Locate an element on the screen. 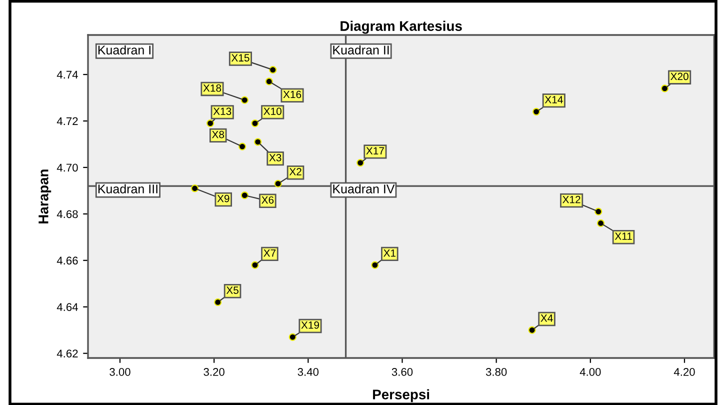 This screenshot has width=718, height=405. data-label: X20 is located at coordinates (679, 76).